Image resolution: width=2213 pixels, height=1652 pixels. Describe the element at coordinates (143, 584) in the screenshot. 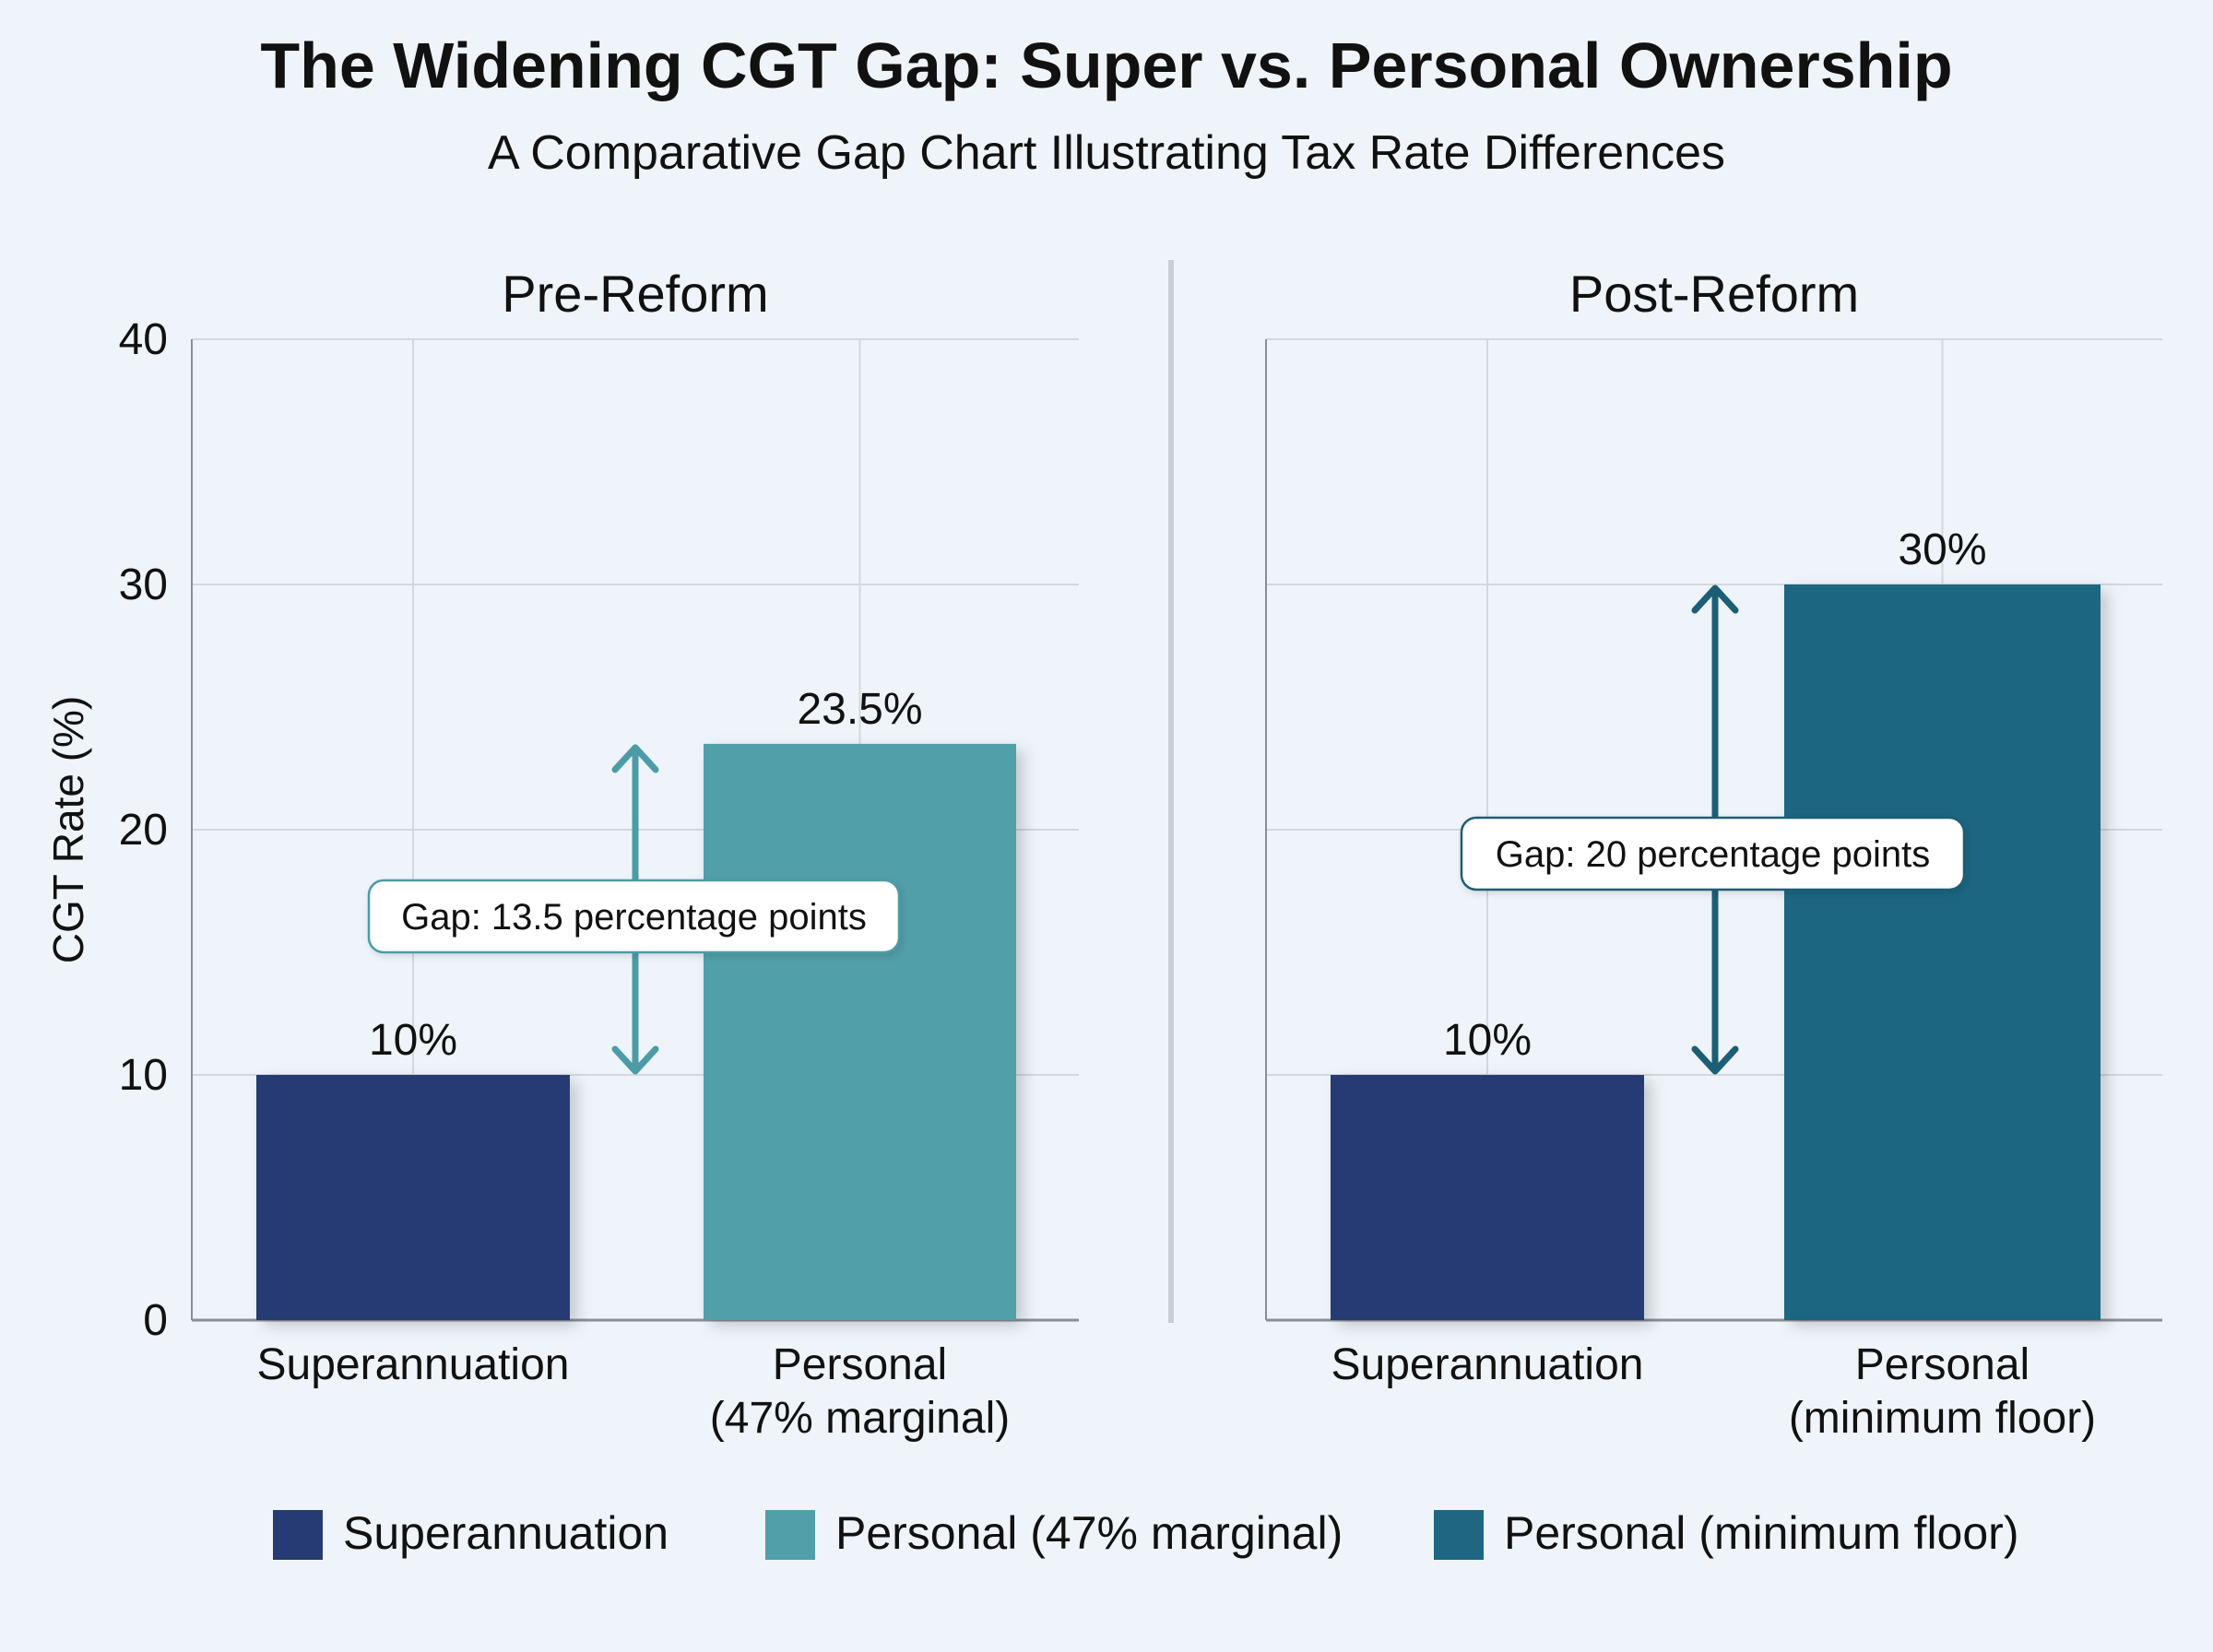

I see `y-tick-label: 30` at that location.